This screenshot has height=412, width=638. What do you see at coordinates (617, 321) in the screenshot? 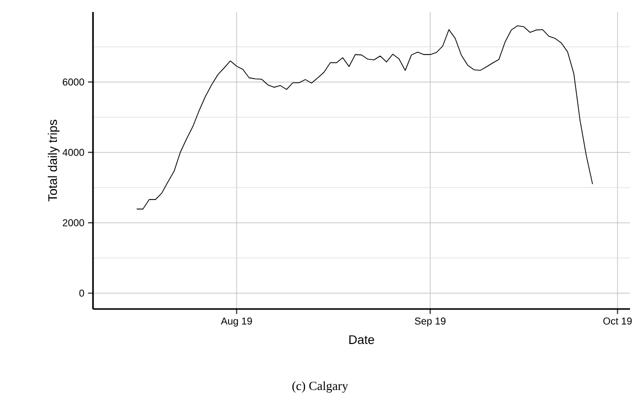
I see `x-tick-label: Oct 19` at bounding box center [617, 321].